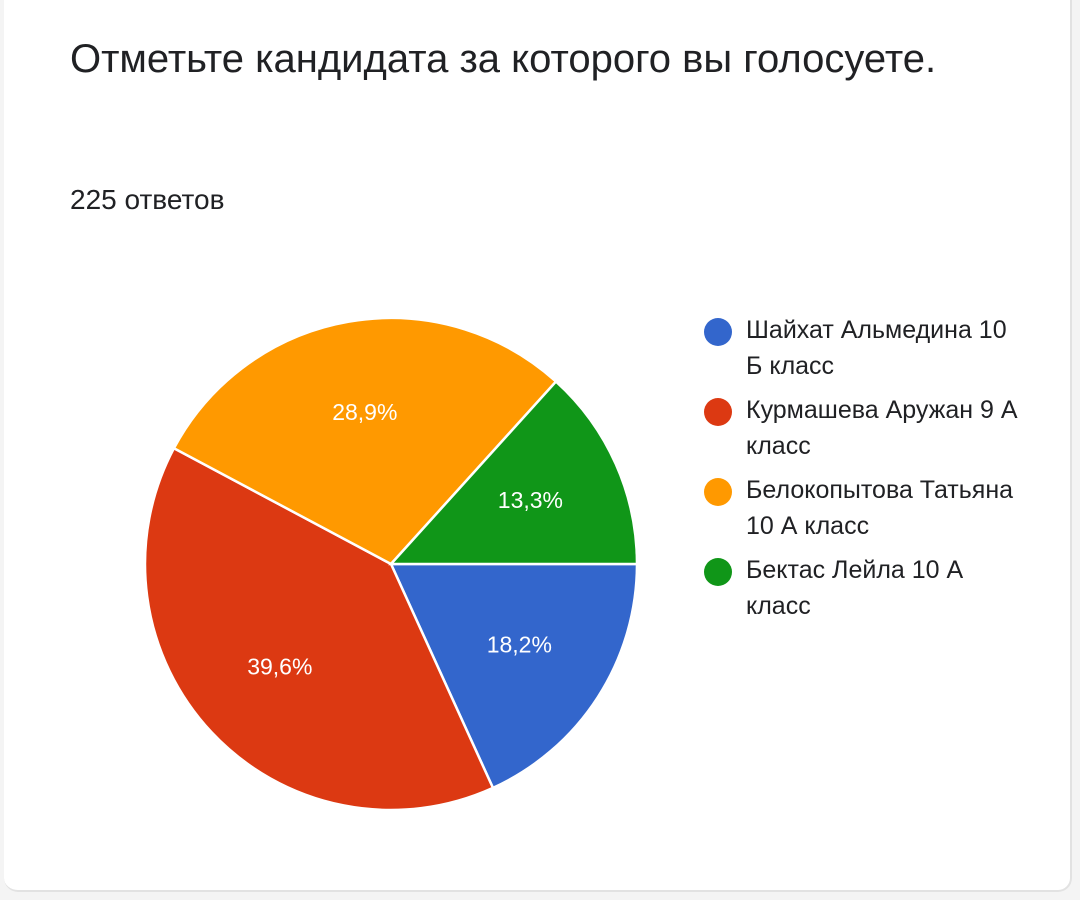 The image size is (1080, 900). Describe the element at coordinates (855, 588) in the screenshot. I see `legend-label: Бектас Лейла 10 А класс` at that location.